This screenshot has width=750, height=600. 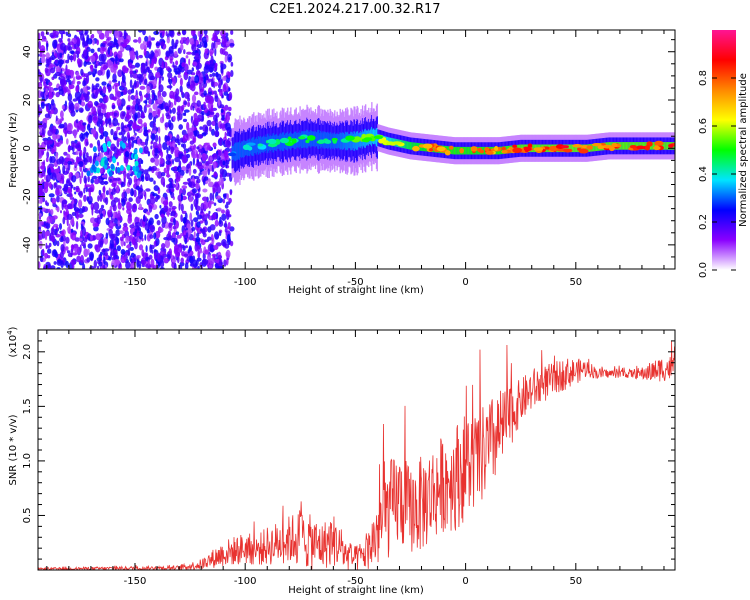 I want to click on spectrogram-y-tick-label: -20, so click(x=27, y=196).